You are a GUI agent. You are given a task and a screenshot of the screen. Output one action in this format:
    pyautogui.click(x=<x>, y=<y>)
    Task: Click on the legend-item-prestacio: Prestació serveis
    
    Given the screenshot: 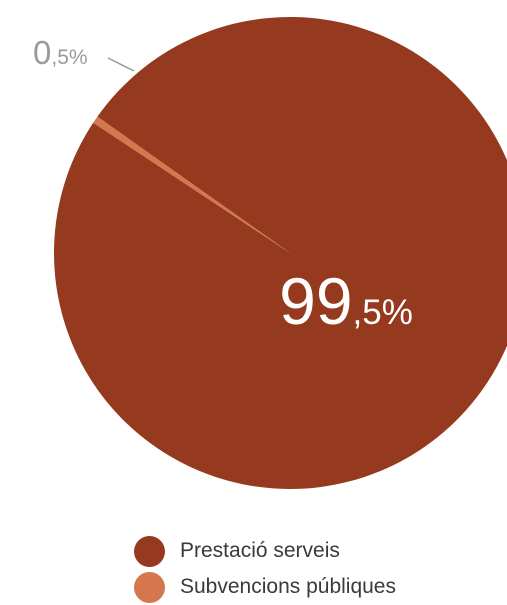 What is the action you would take?
    pyautogui.click(x=265, y=551)
    